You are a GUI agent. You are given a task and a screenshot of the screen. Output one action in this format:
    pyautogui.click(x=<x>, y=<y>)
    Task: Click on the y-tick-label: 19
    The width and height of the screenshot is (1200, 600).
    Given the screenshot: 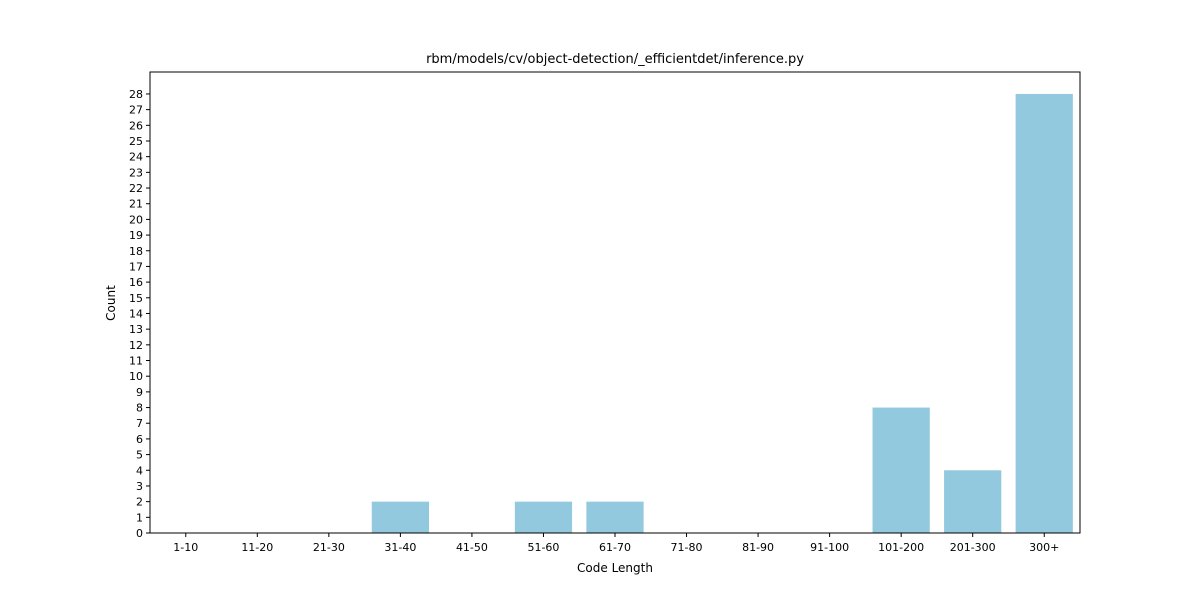 What is the action you would take?
    pyautogui.click(x=136, y=235)
    